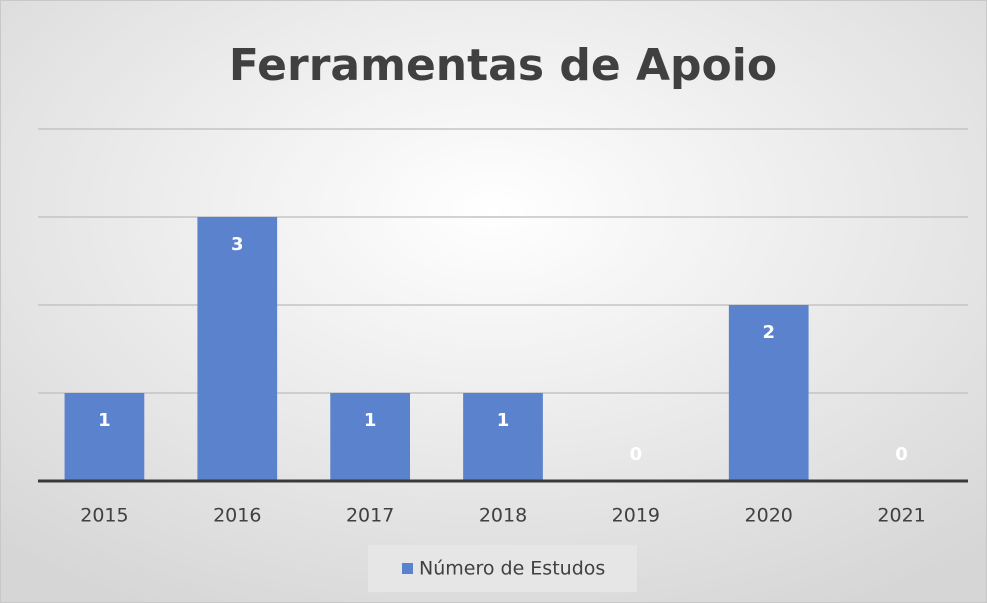  Describe the element at coordinates (768, 332) in the screenshot. I see `data-label: 2` at that location.